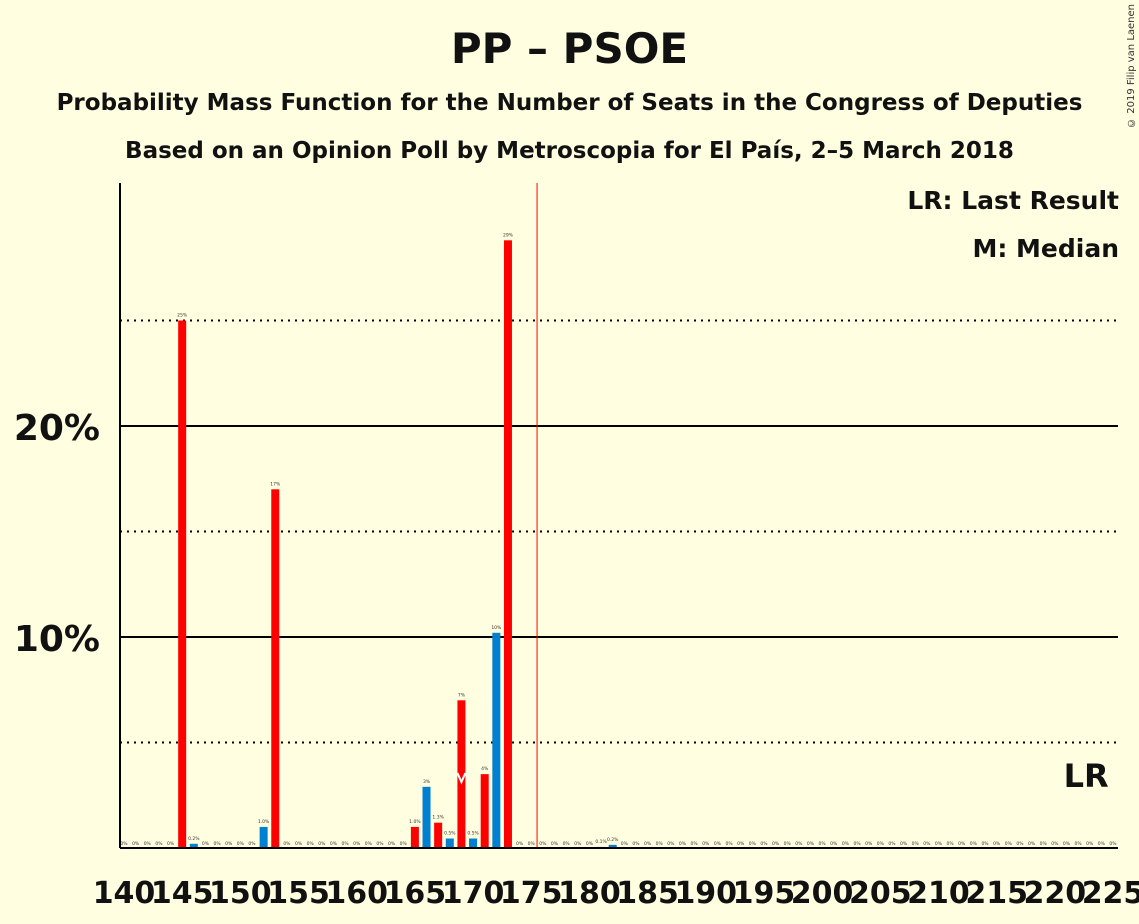  Describe the element at coordinates (531, 893) in the screenshot. I see `x-tick-label: 175` at that location.